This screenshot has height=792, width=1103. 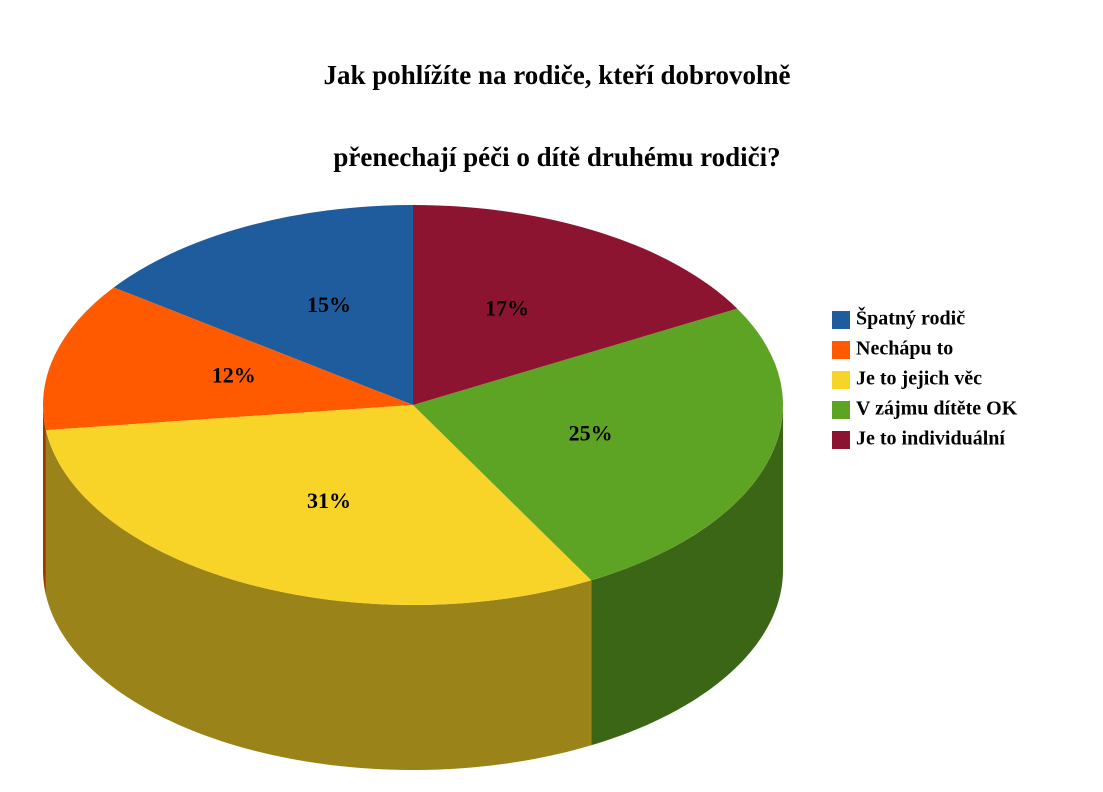 I want to click on legend-label: Je to jejich věc, so click(x=919, y=379).